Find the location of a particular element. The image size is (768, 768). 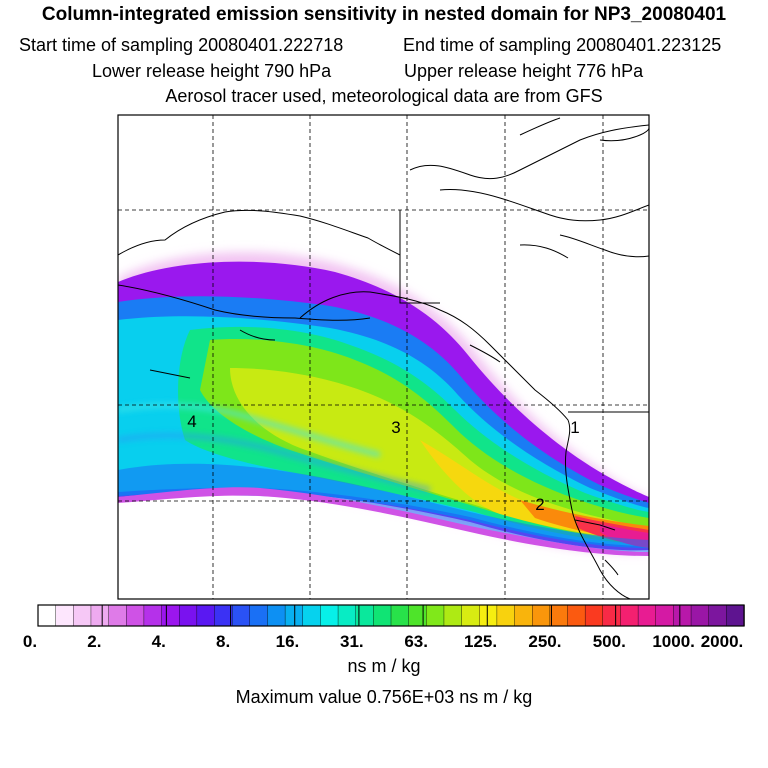

colorbar-tick-label: 125. is located at coordinates (480, 641).